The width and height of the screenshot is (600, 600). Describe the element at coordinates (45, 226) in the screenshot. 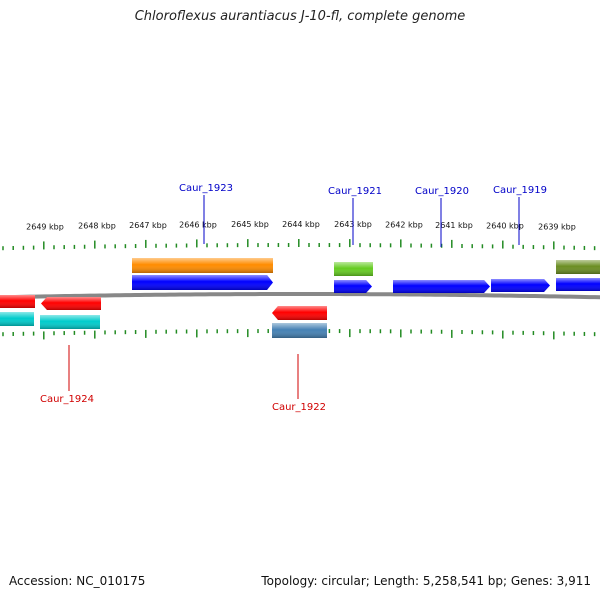

I see `scale-label: 2649 kbp` at that location.